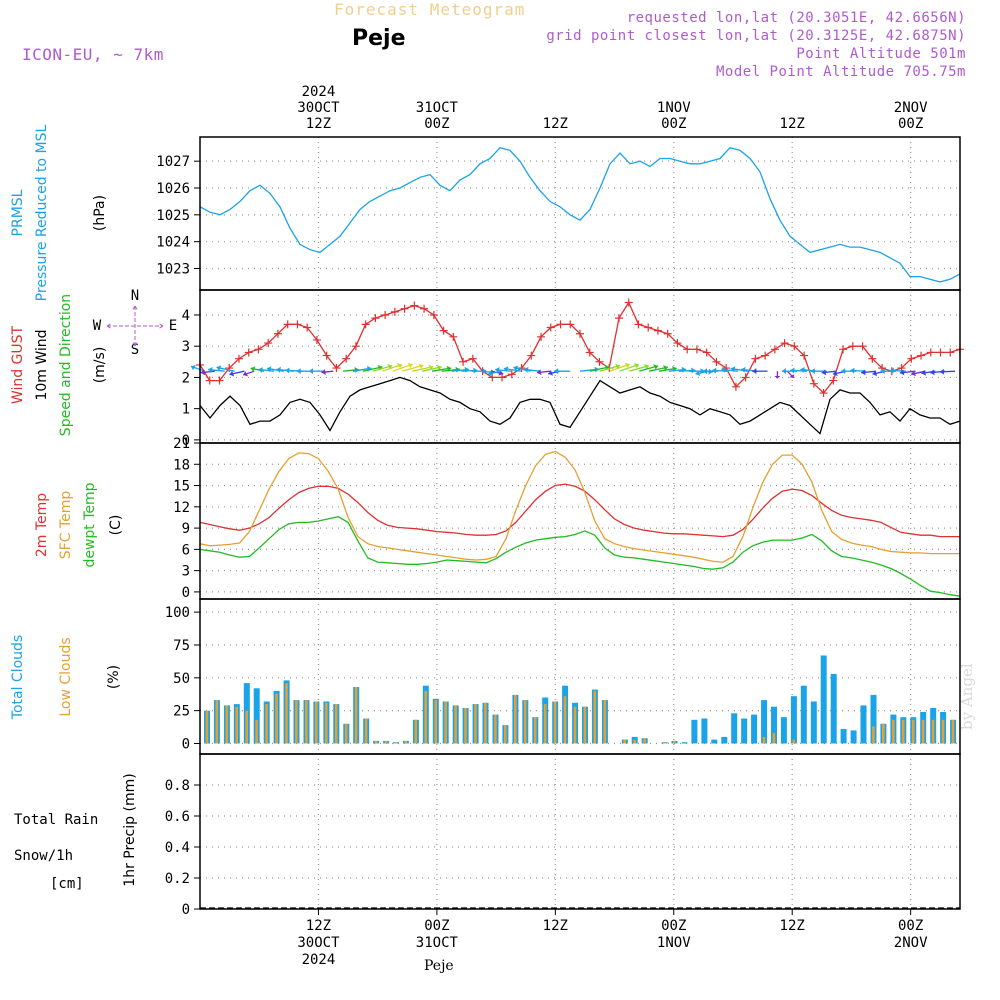  Describe the element at coordinates (100, 213) in the screenshot. I see `pressure-axis-label: (hPa)` at that location.